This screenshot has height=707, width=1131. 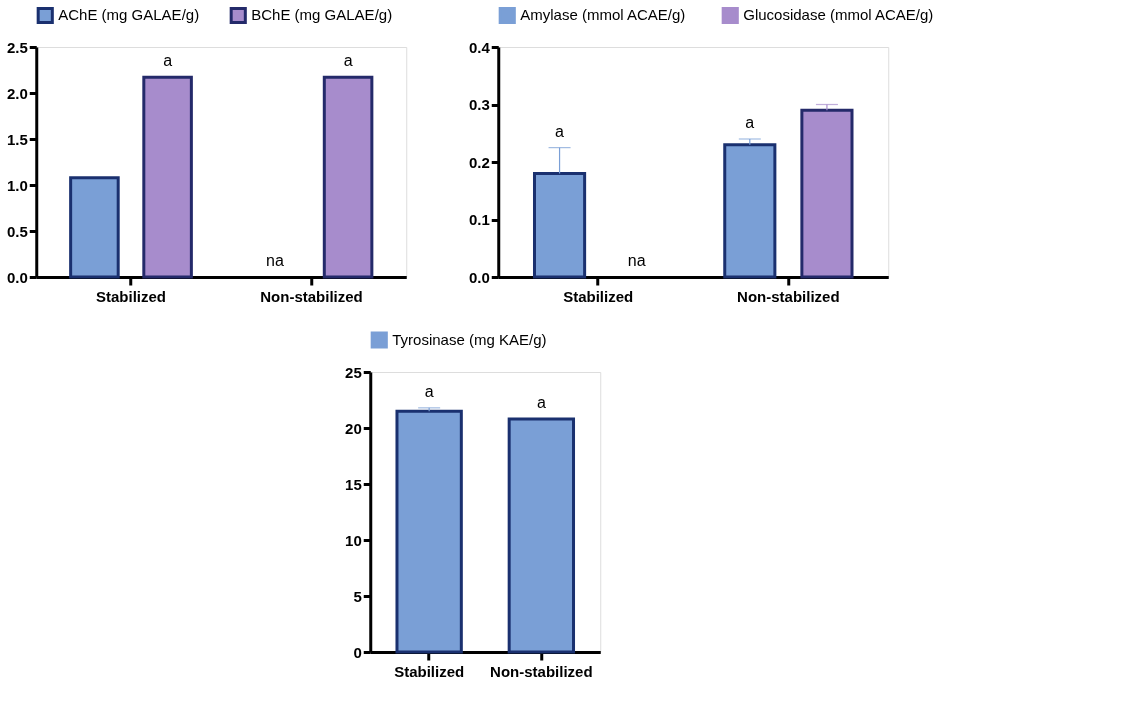 What do you see at coordinates (17, 93) in the screenshot?
I see `y-tick-label: 2.0` at bounding box center [17, 93].